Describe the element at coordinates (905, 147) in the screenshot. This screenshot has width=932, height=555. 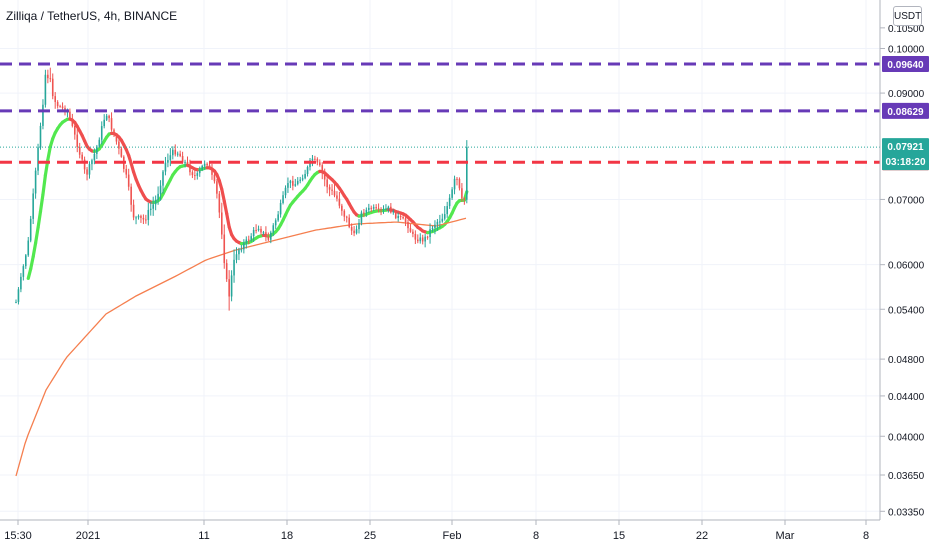
I see `last-price-label: 0.07921` at that location.